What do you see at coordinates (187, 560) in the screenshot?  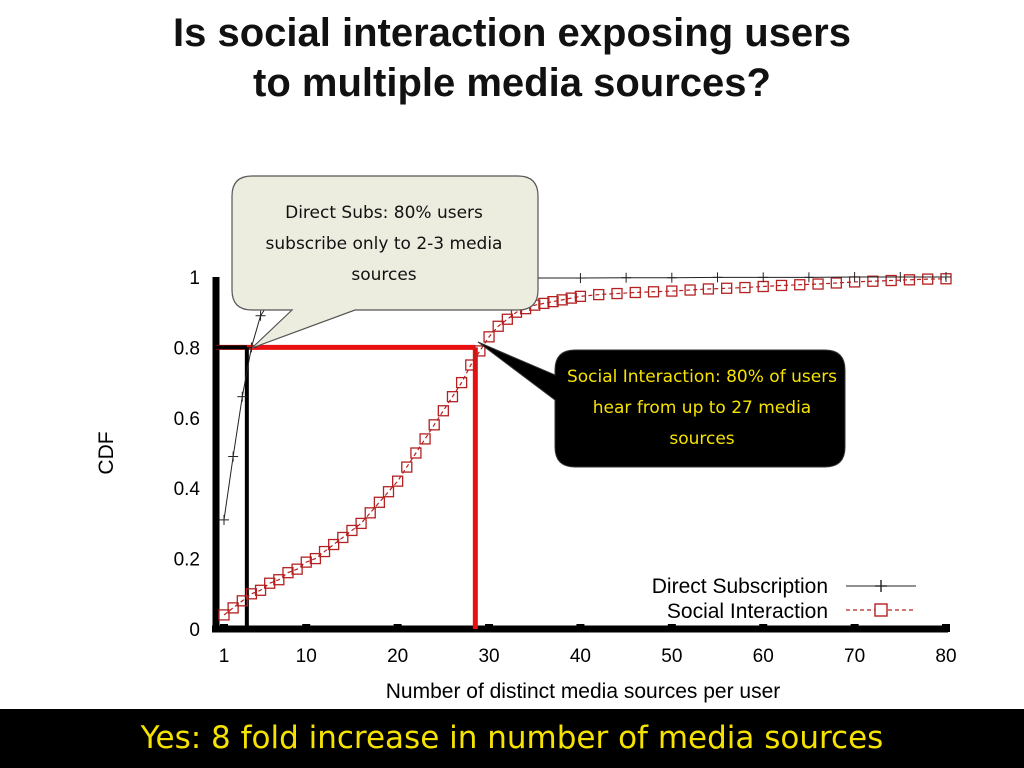 I see `y-tick-label: 0.2` at bounding box center [187, 560].